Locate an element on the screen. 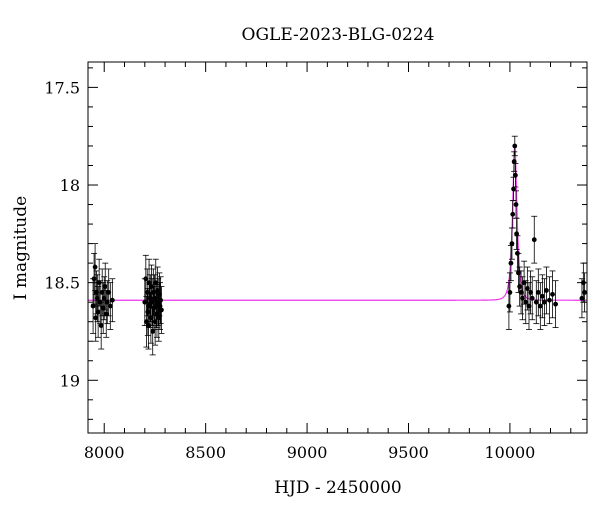 Image resolution: width=600 pixels, height=512 pixels. x-tick-label: 8000 is located at coordinates (104, 452).